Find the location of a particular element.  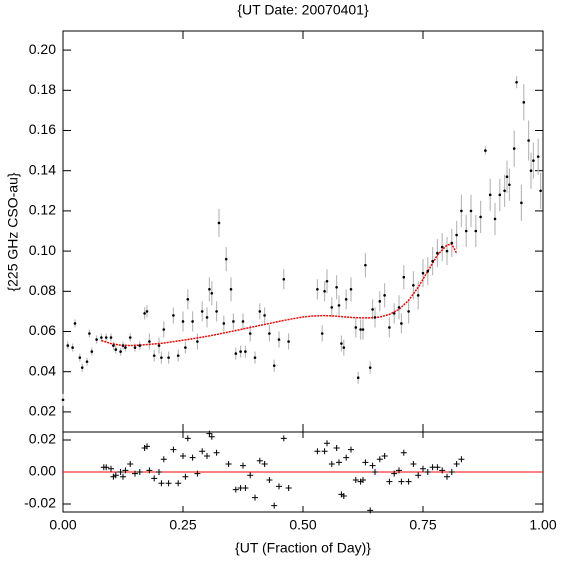

x-axis-label: {UT (Fraction of Day)} is located at coordinates (303, 548).